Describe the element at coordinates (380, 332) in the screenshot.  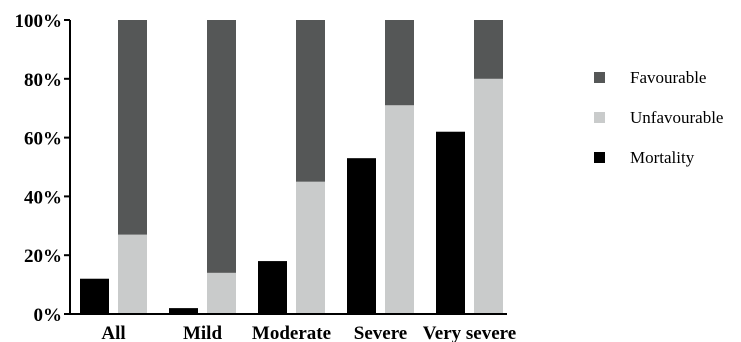
I see `x-tick-label: Severe` at that location.